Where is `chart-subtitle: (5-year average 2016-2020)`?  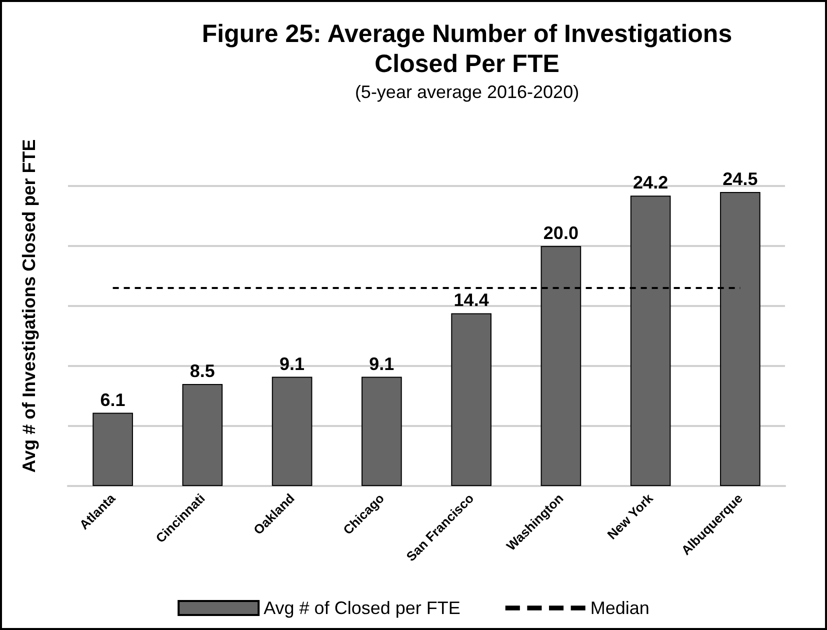 chart-subtitle: (5-year average 2016-2020) is located at coordinates (467, 92).